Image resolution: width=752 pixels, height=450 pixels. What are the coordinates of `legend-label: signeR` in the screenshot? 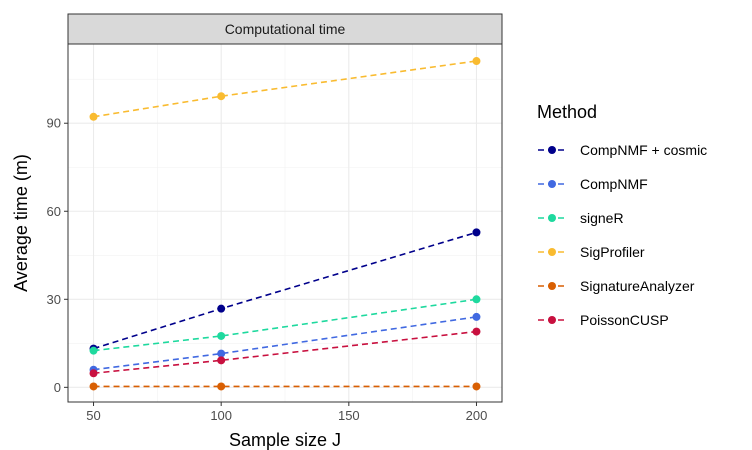 It's located at (602, 218).